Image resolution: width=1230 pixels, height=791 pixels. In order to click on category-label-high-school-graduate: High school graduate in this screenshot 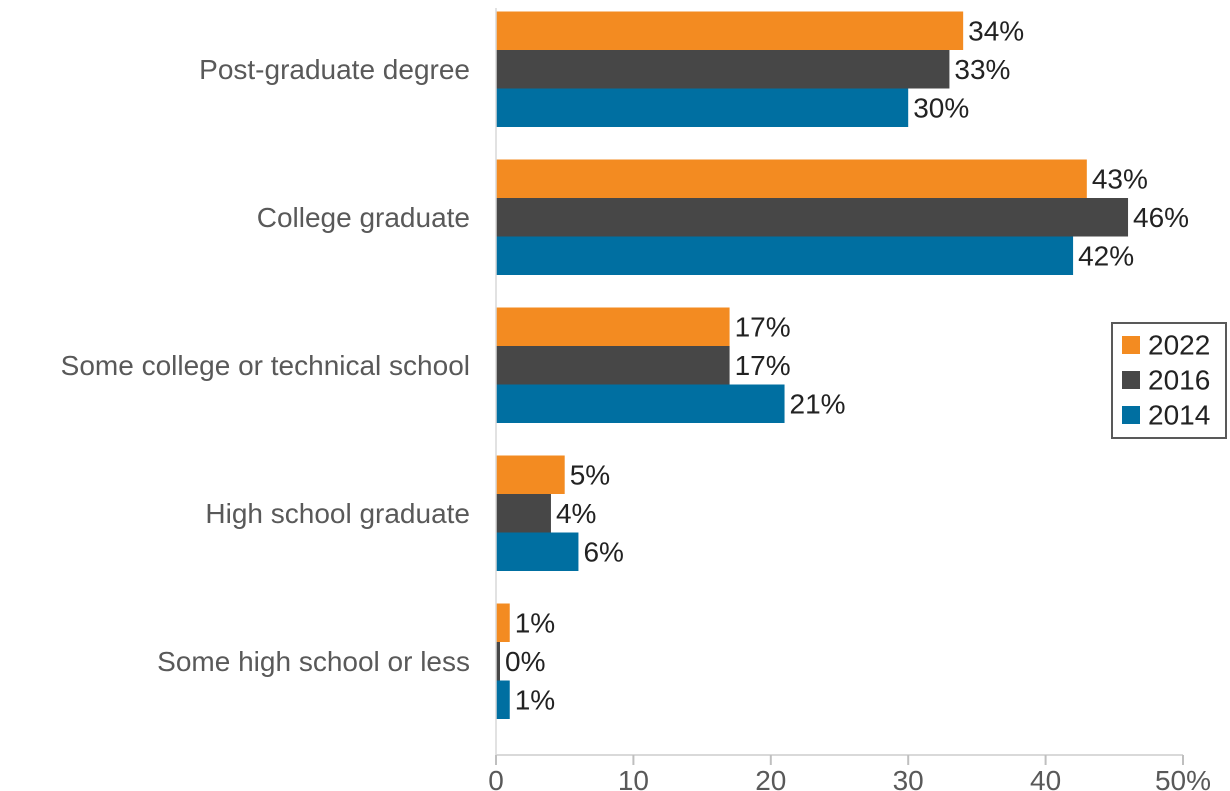, I will do `click(337, 513)`.